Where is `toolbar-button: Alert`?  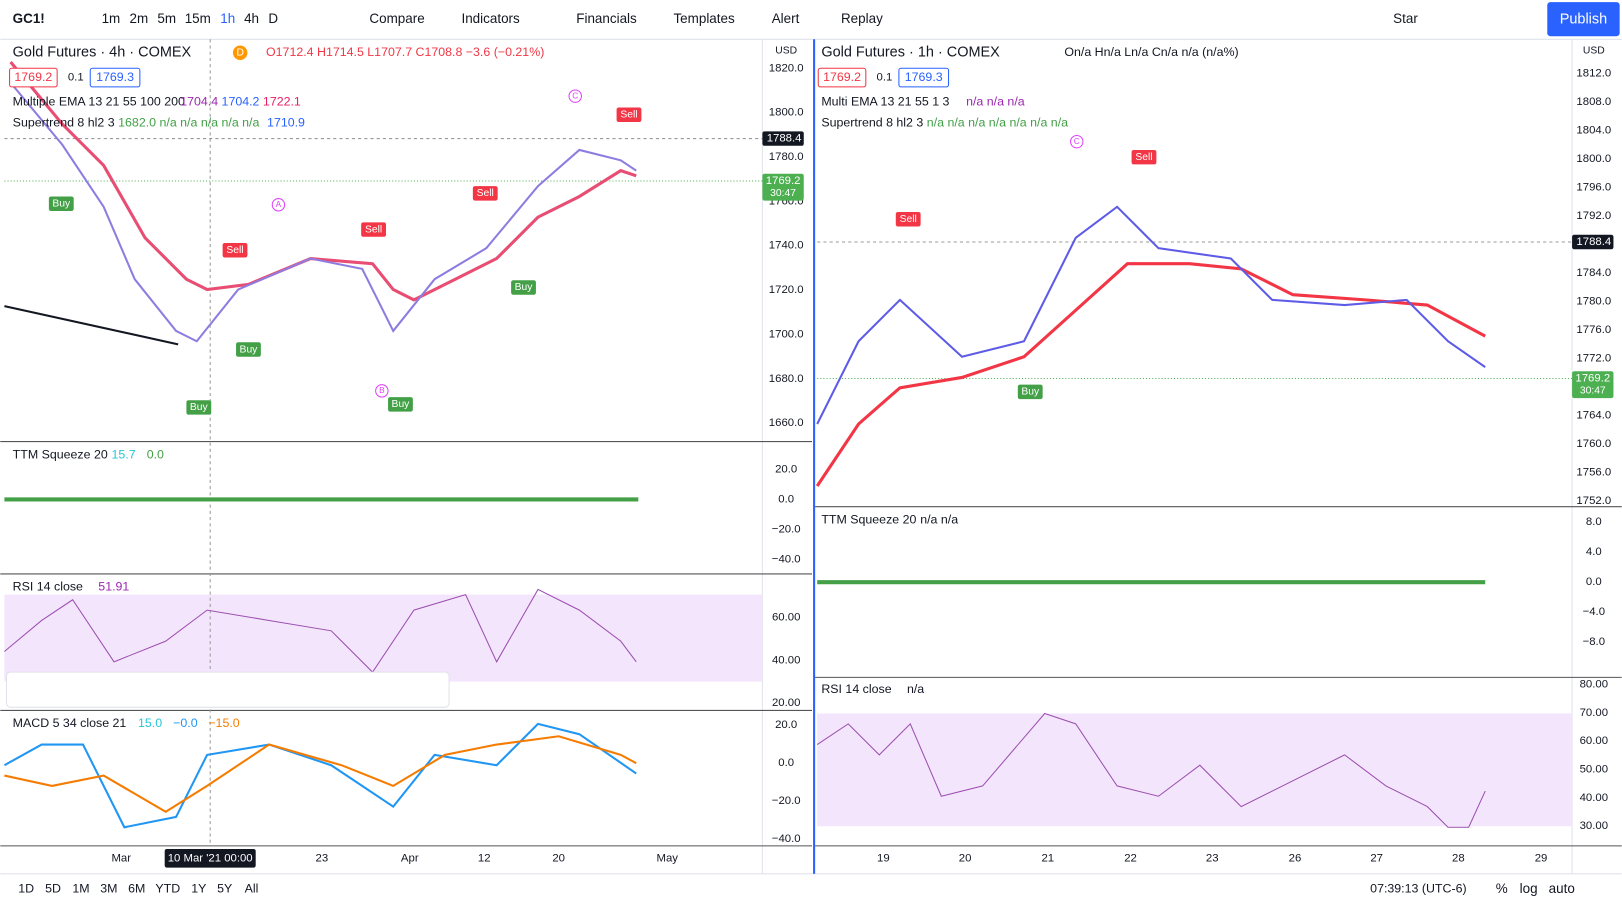
toolbar-button: Alert is located at coordinates (786, 18).